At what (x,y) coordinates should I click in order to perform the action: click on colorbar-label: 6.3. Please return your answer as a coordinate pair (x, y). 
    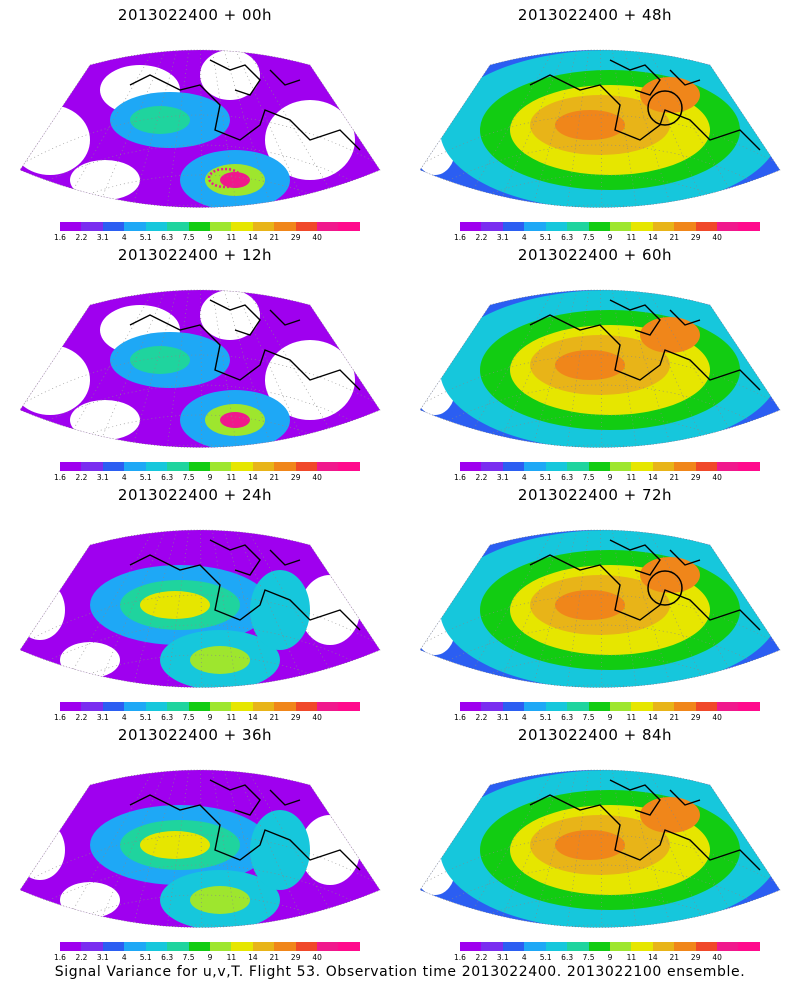
    Looking at the image, I should click on (567, 237).